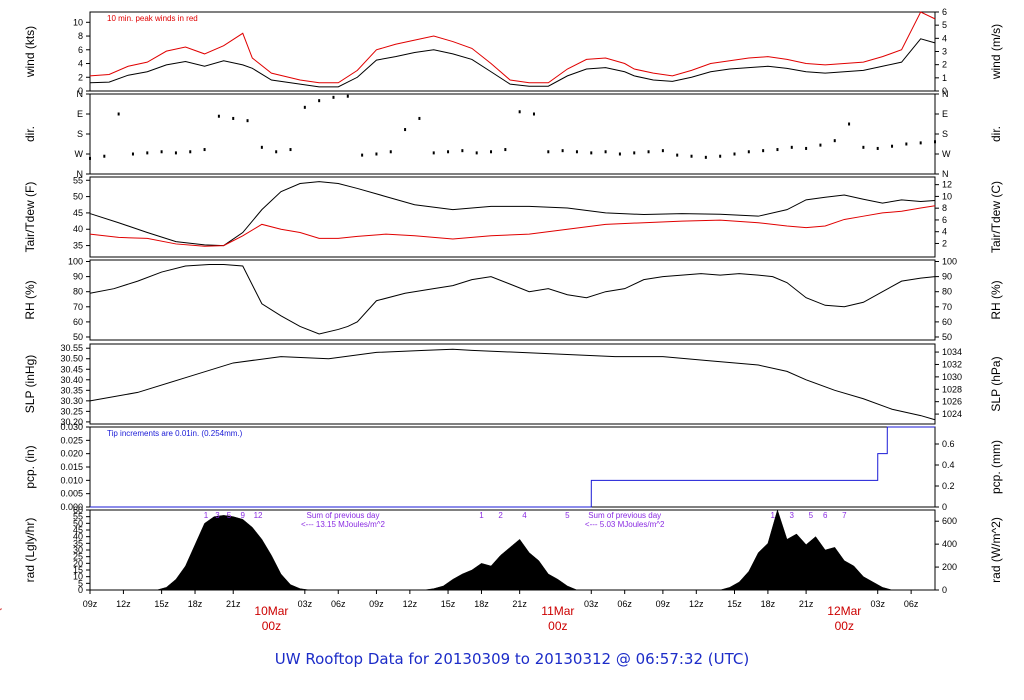 This screenshot has height=700, width=1024. I want to click on date-label: 12Mar, so click(844, 611).